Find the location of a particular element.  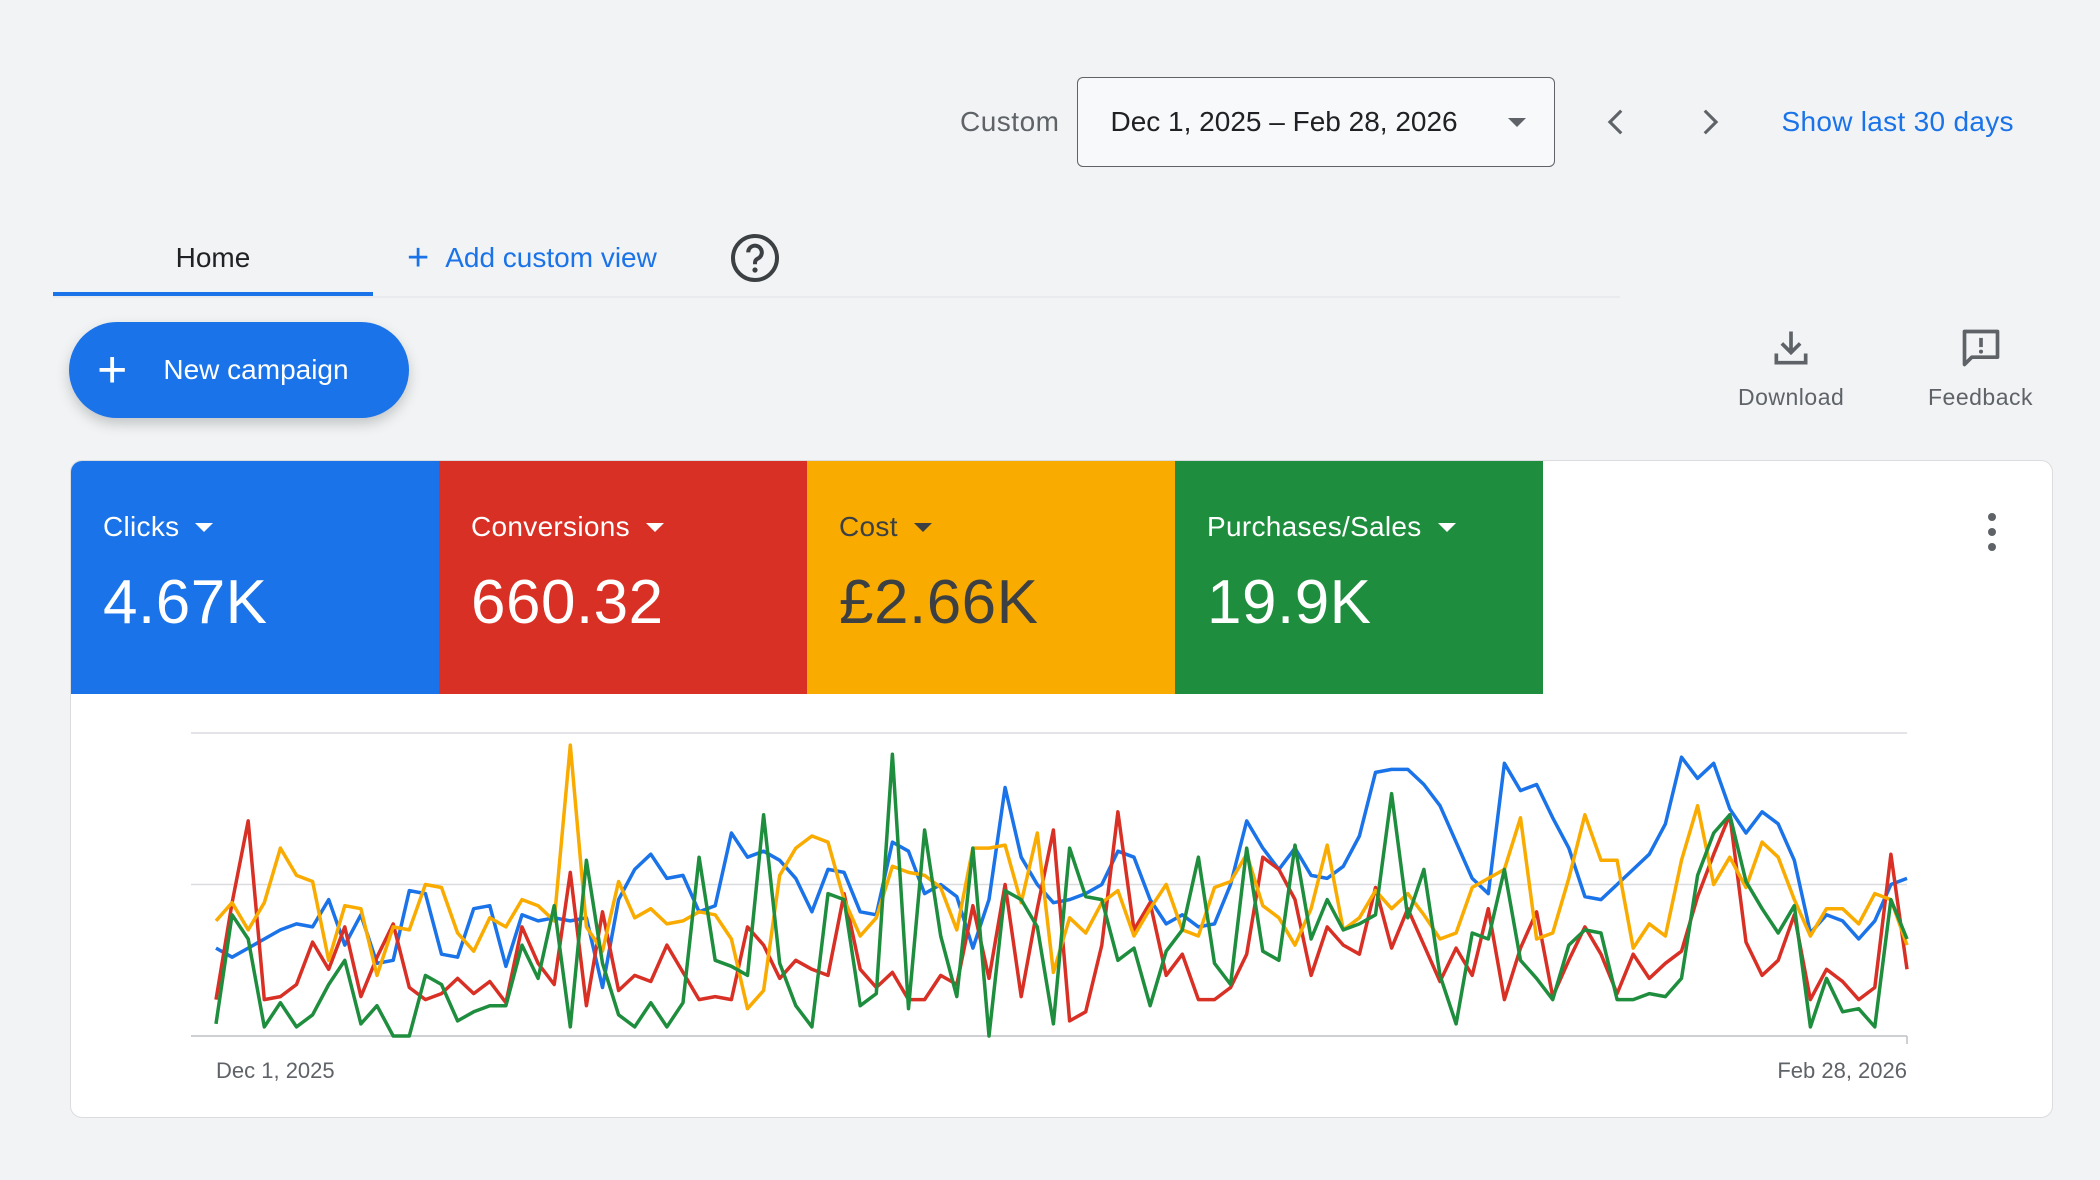

metric-clicks: Clicks 4.67K is located at coordinates (255, 577).